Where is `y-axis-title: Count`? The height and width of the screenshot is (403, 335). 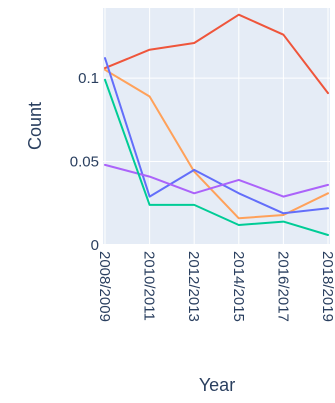
y-axis-title: Count is located at coordinates (35, 126).